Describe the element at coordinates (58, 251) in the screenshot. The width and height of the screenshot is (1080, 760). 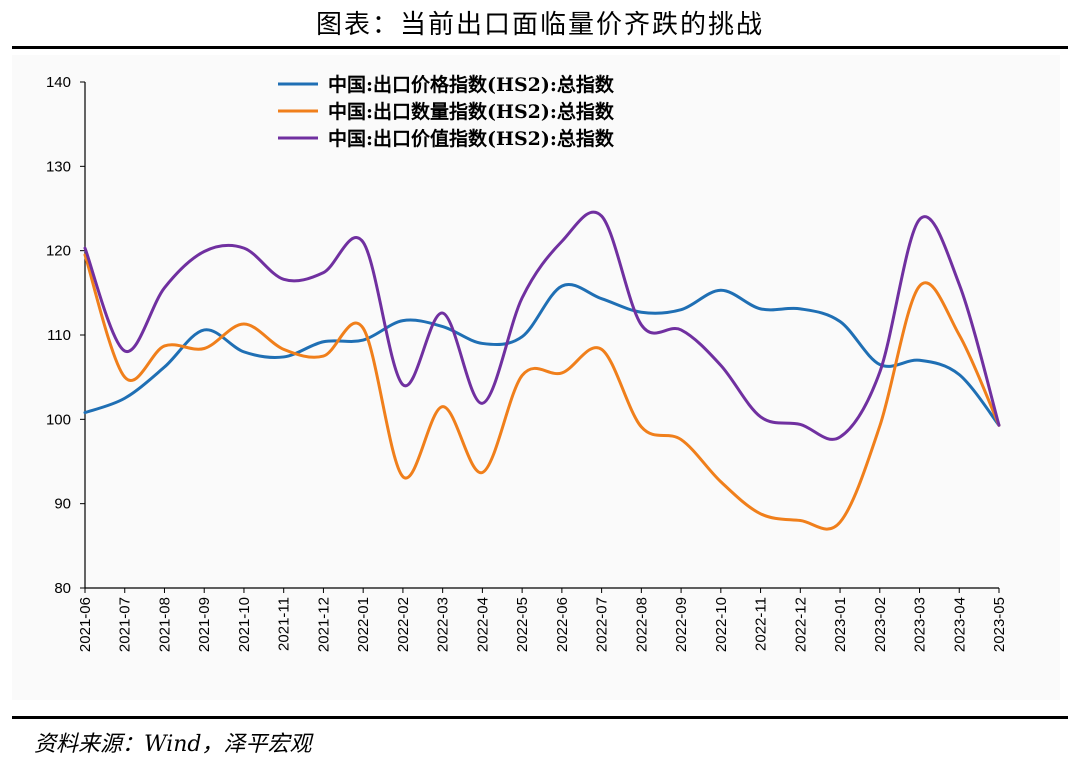
I see `y-tick-label: 120` at that location.